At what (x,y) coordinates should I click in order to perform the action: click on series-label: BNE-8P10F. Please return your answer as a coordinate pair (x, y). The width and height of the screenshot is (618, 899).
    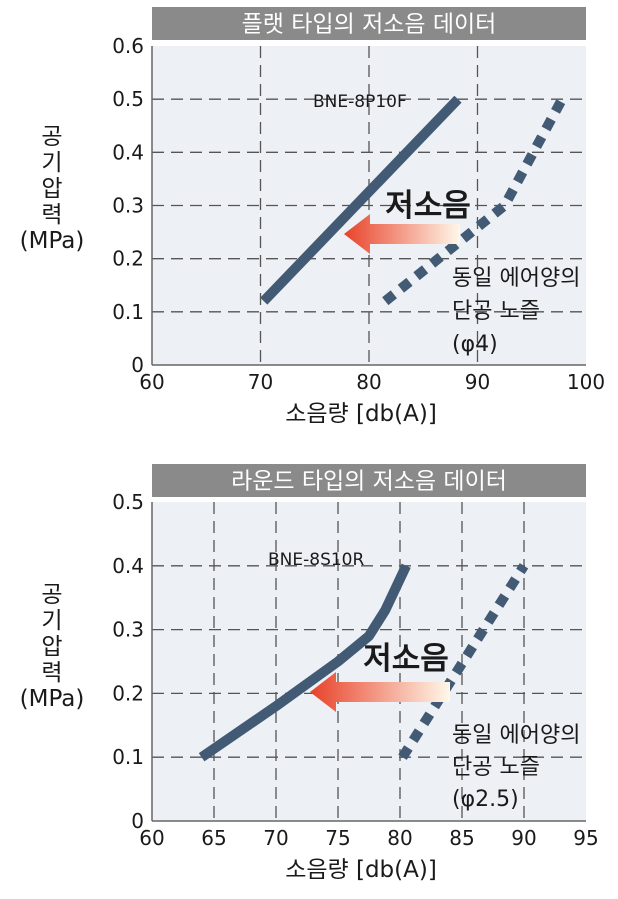
    Looking at the image, I should click on (360, 102).